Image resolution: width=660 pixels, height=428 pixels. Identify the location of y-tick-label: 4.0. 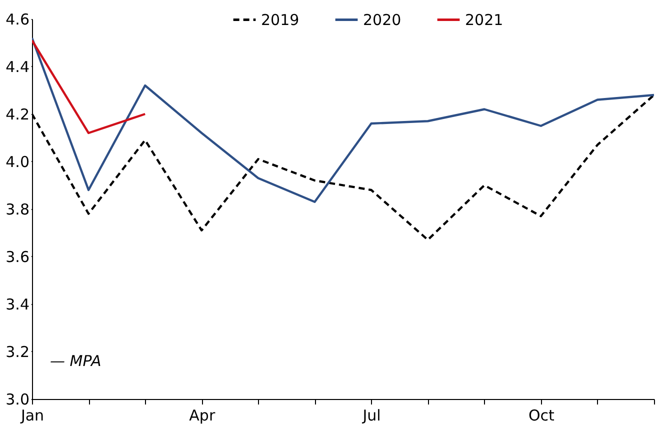
(18, 162).